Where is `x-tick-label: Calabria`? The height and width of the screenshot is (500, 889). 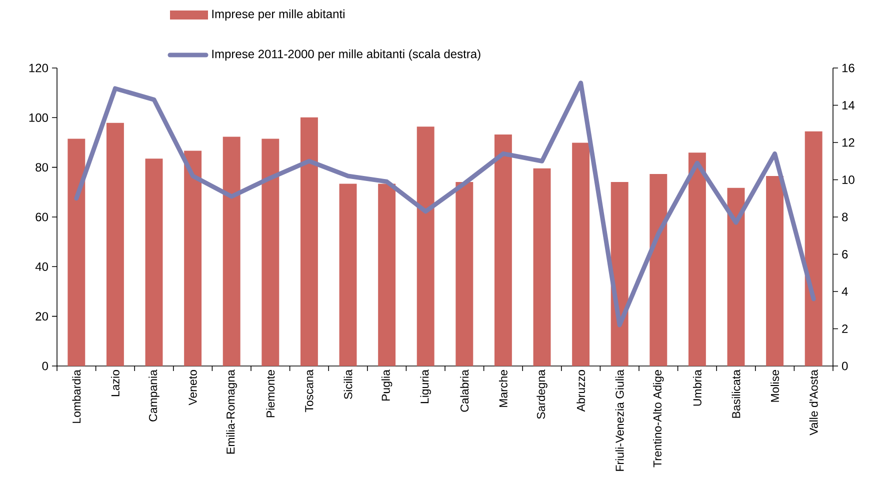 x-tick-label: Calabria is located at coordinates (464, 391).